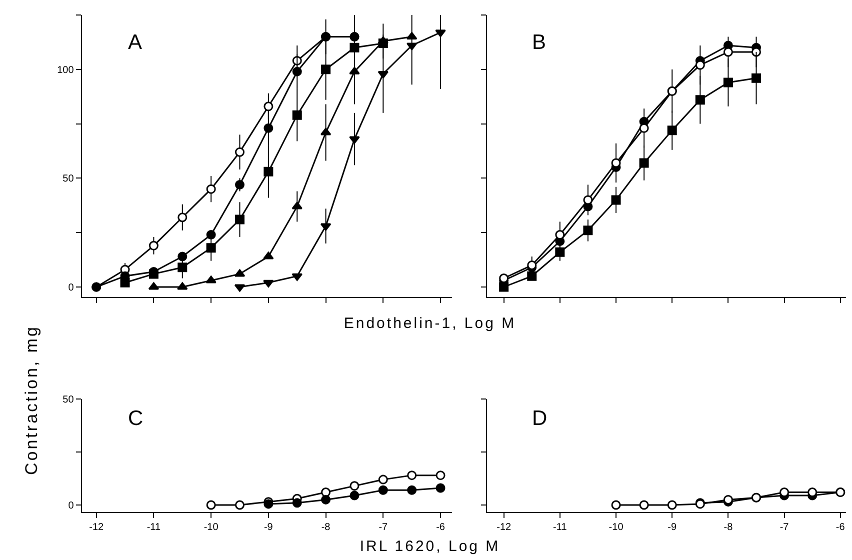 The height and width of the screenshot is (560, 852). I want to click on y-tick-label: 100, so click(65, 70).